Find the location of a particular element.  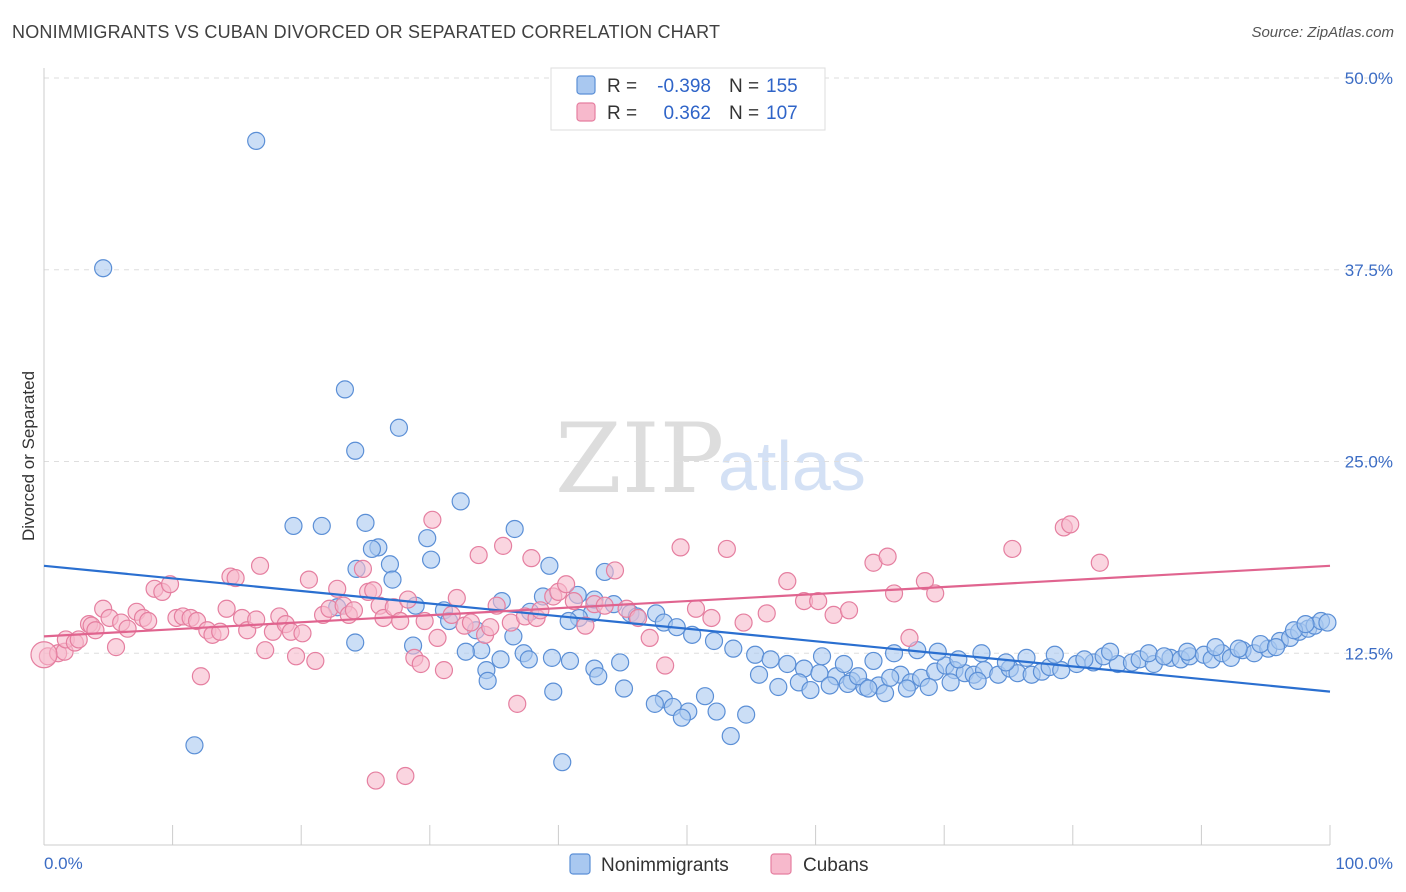

legend-r-label-0: R = is located at coordinates (622, 86).